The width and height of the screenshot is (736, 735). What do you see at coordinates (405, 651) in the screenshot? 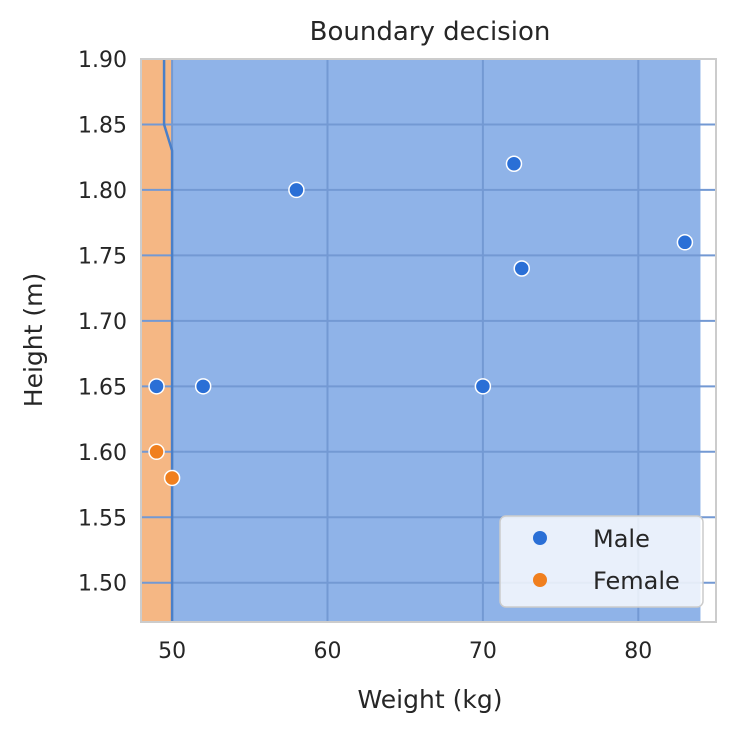
I see `x-tick-labels: 50 60 70 80` at bounding box center [405, 651].